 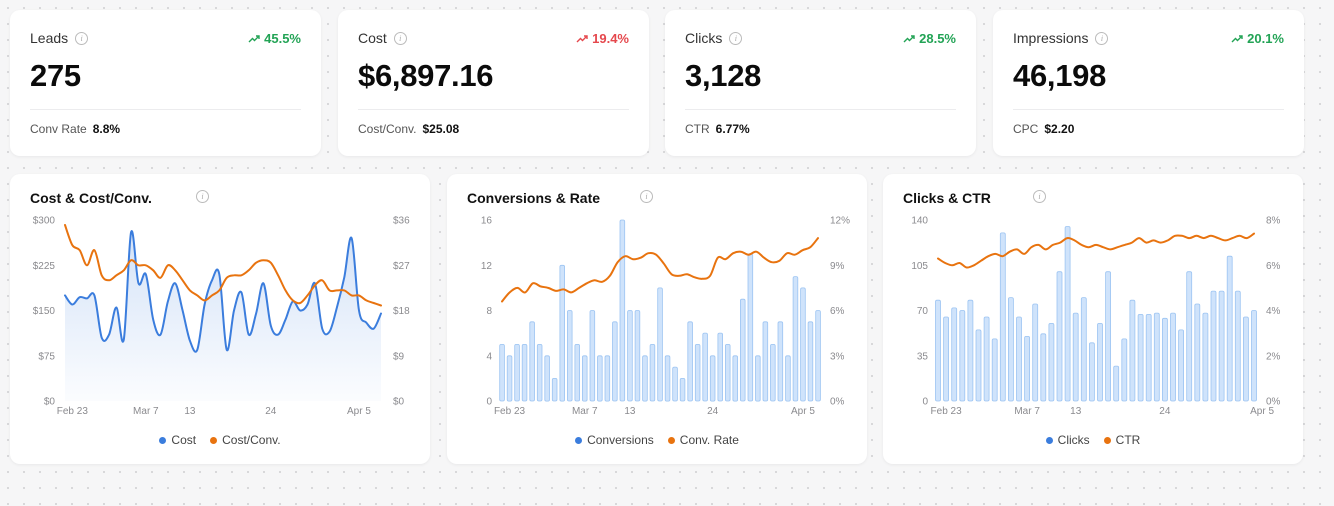 I want to click on kpi-value: 46,198, so click(x=1060, y=75).